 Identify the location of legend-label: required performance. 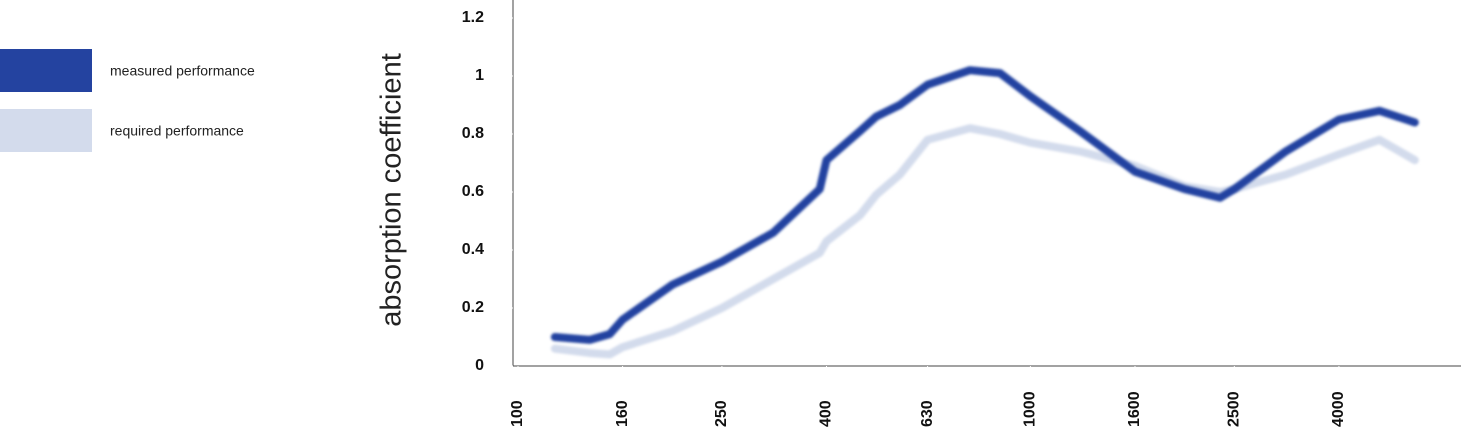
(177, 131).